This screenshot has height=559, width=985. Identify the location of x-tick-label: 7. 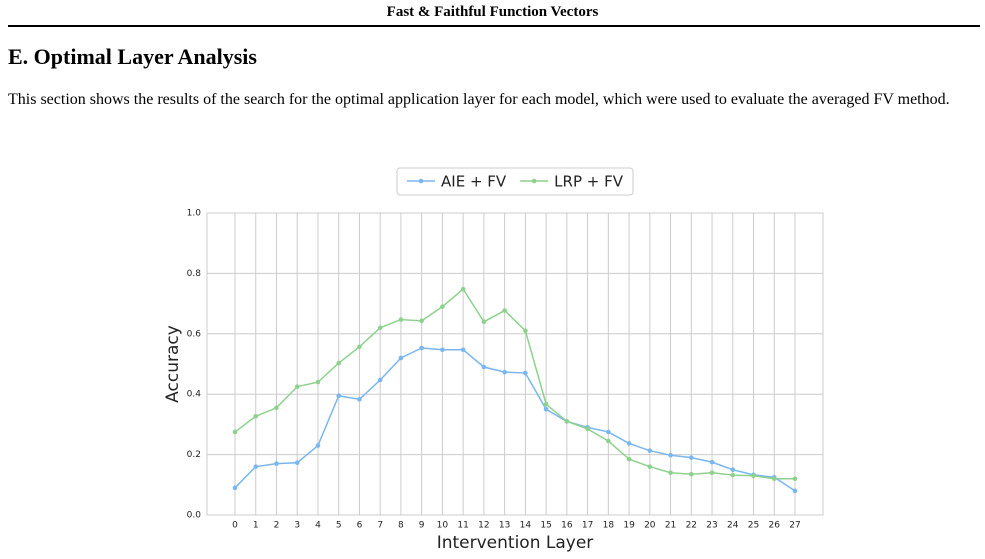
(380, 526).